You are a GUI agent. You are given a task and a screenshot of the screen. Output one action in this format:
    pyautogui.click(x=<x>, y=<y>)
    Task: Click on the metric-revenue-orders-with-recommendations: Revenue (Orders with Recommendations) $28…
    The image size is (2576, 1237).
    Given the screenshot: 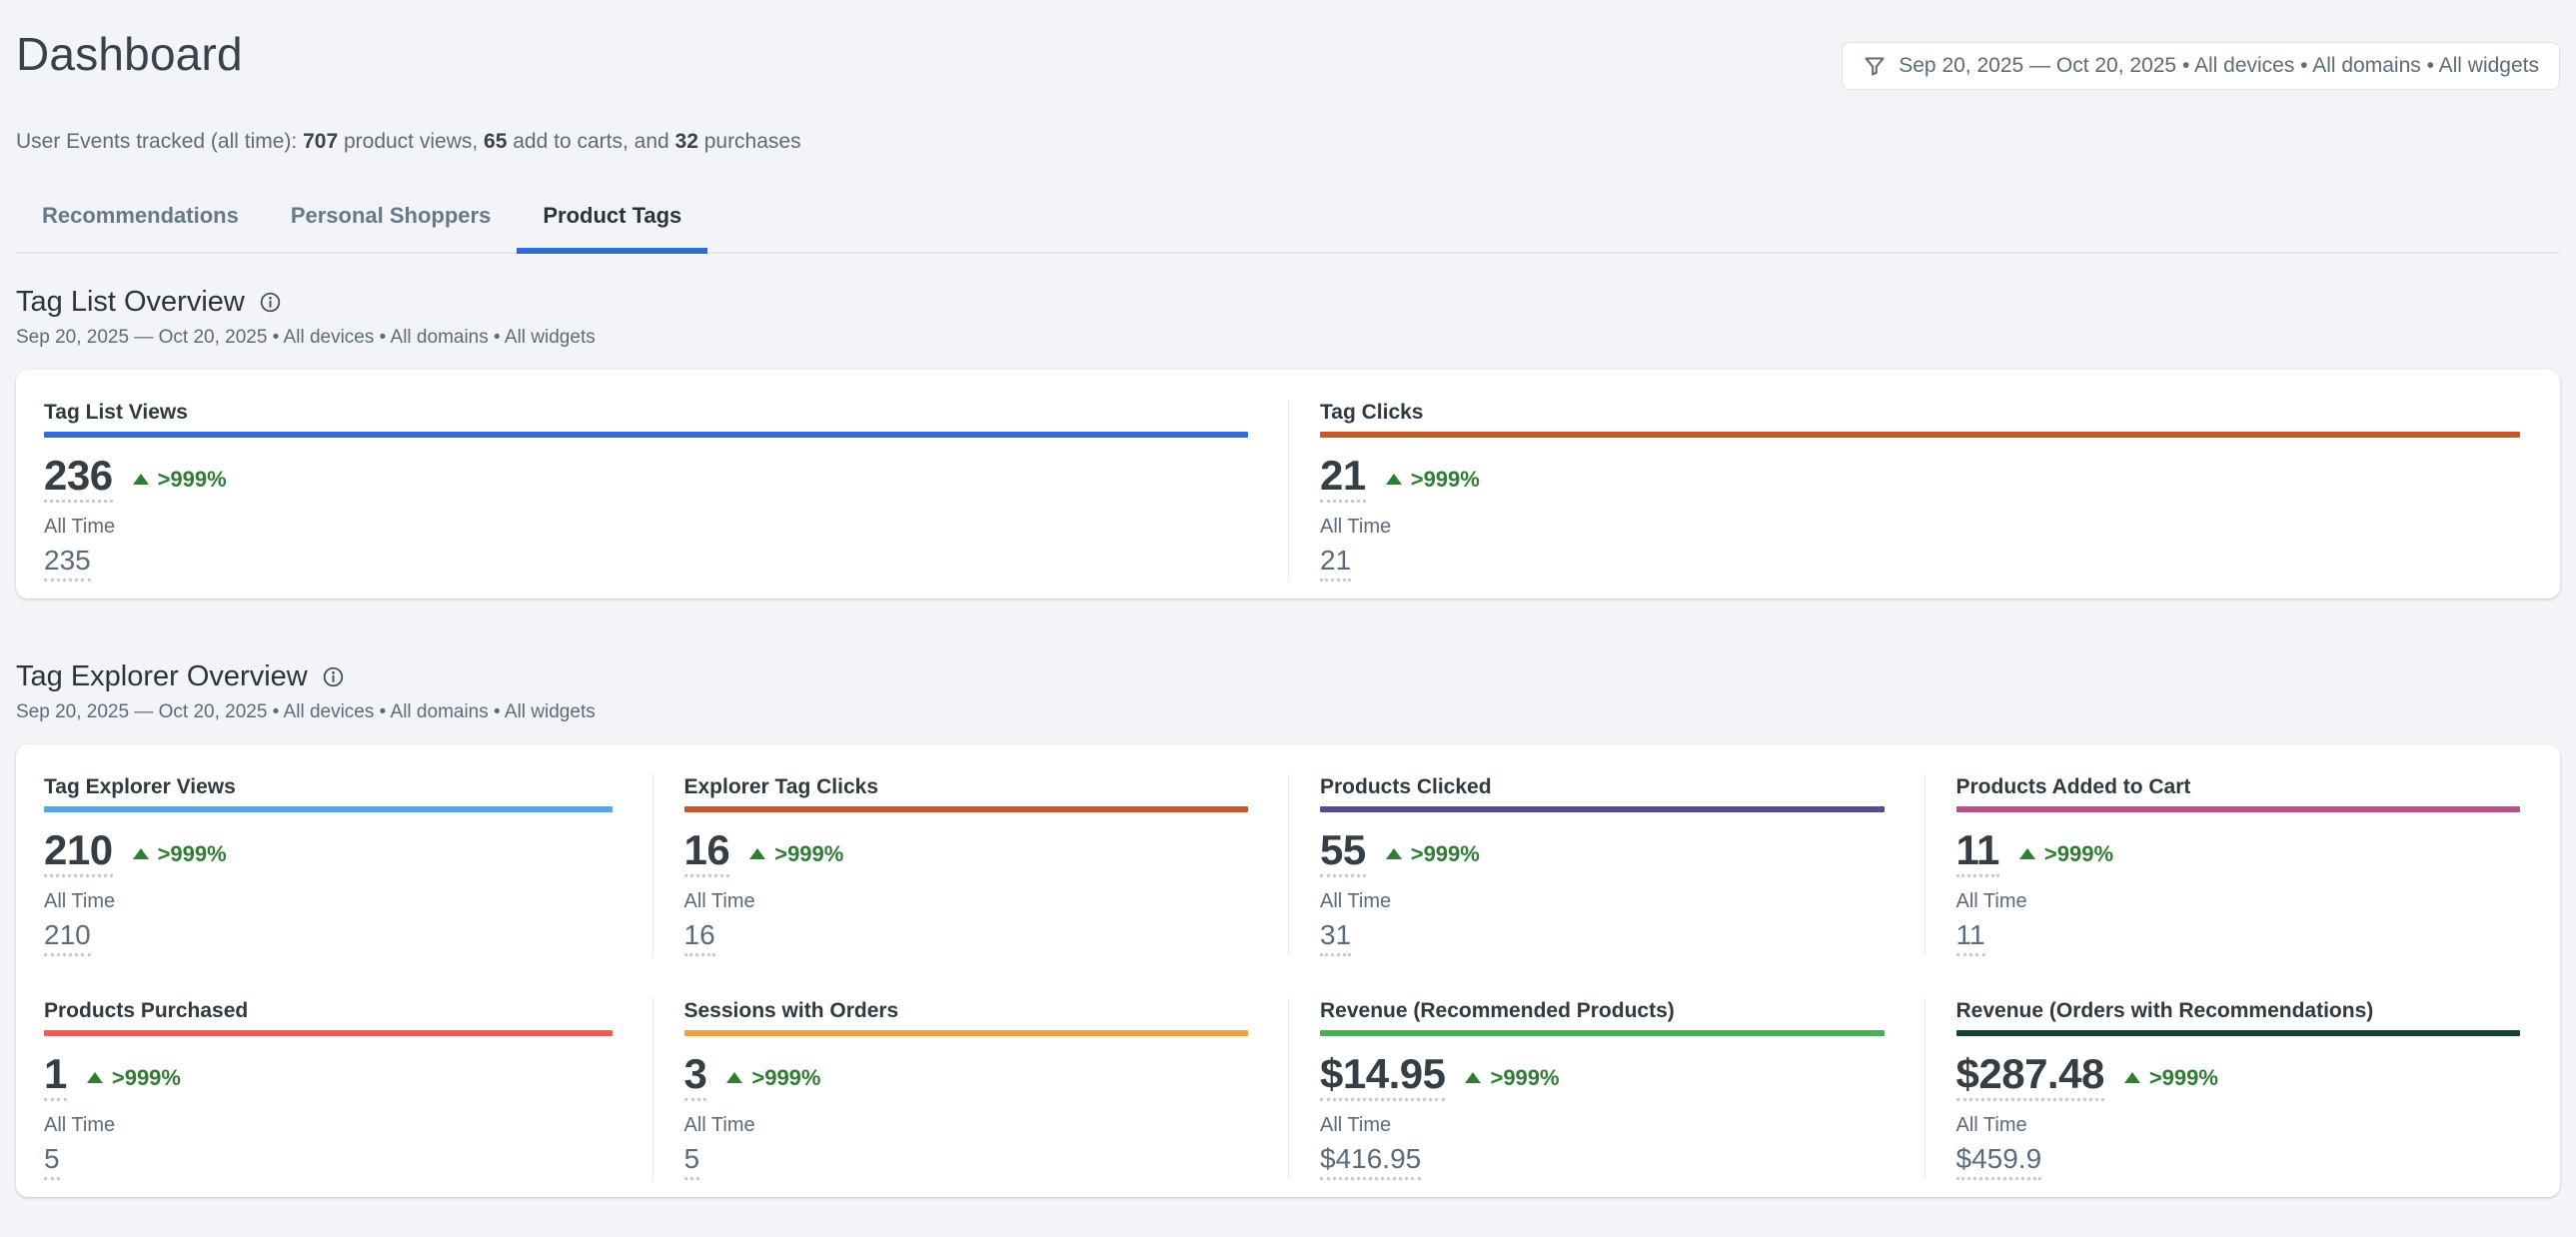 What is the action you would take?
    pyautogui.click(x=2242, y=1089)
    